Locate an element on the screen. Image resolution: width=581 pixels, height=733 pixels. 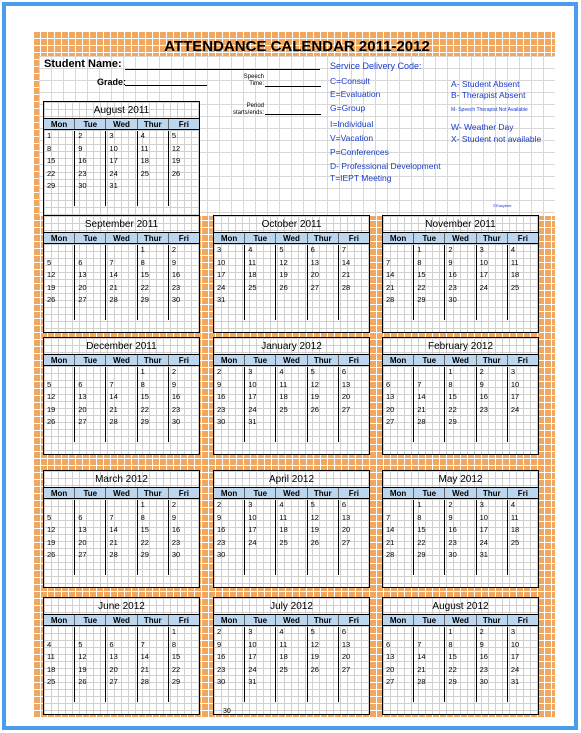
day-cell: 9 is located at coordinates (219, 644).